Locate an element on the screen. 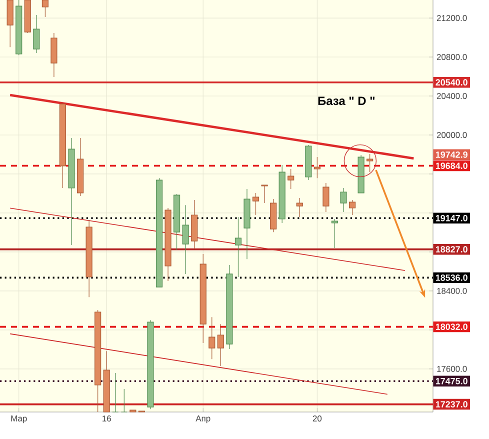  x-tick-label: Мар is located at coordinates (19, 420).